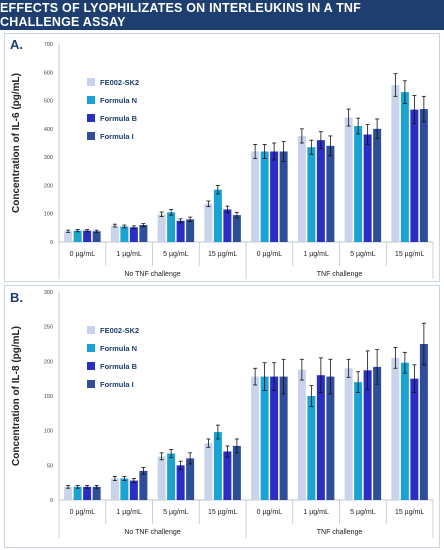 The image size is (444, 550). What do you see at coordinates (340, 532) in the screenshot?
I see `il8-group-label: TNF challenge` at bounding box center [340, 532].